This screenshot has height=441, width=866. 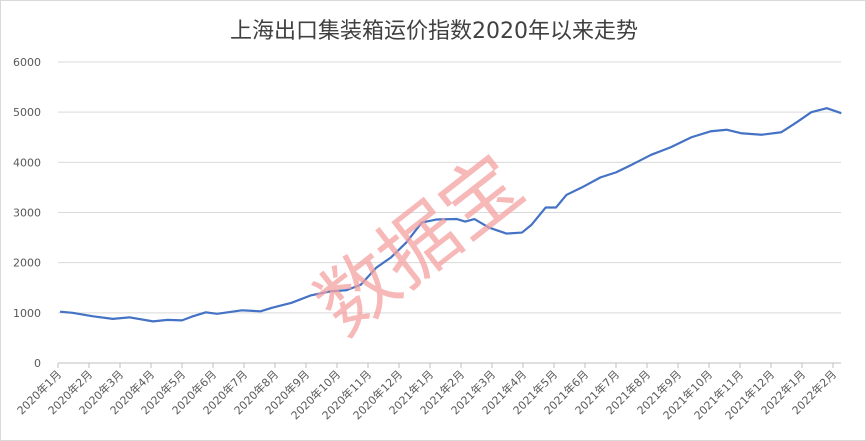 What do you see at coordinates (27, 313) in the screenshot?
I see `y-tick-label: 1000` at bounding box center [27, 313].